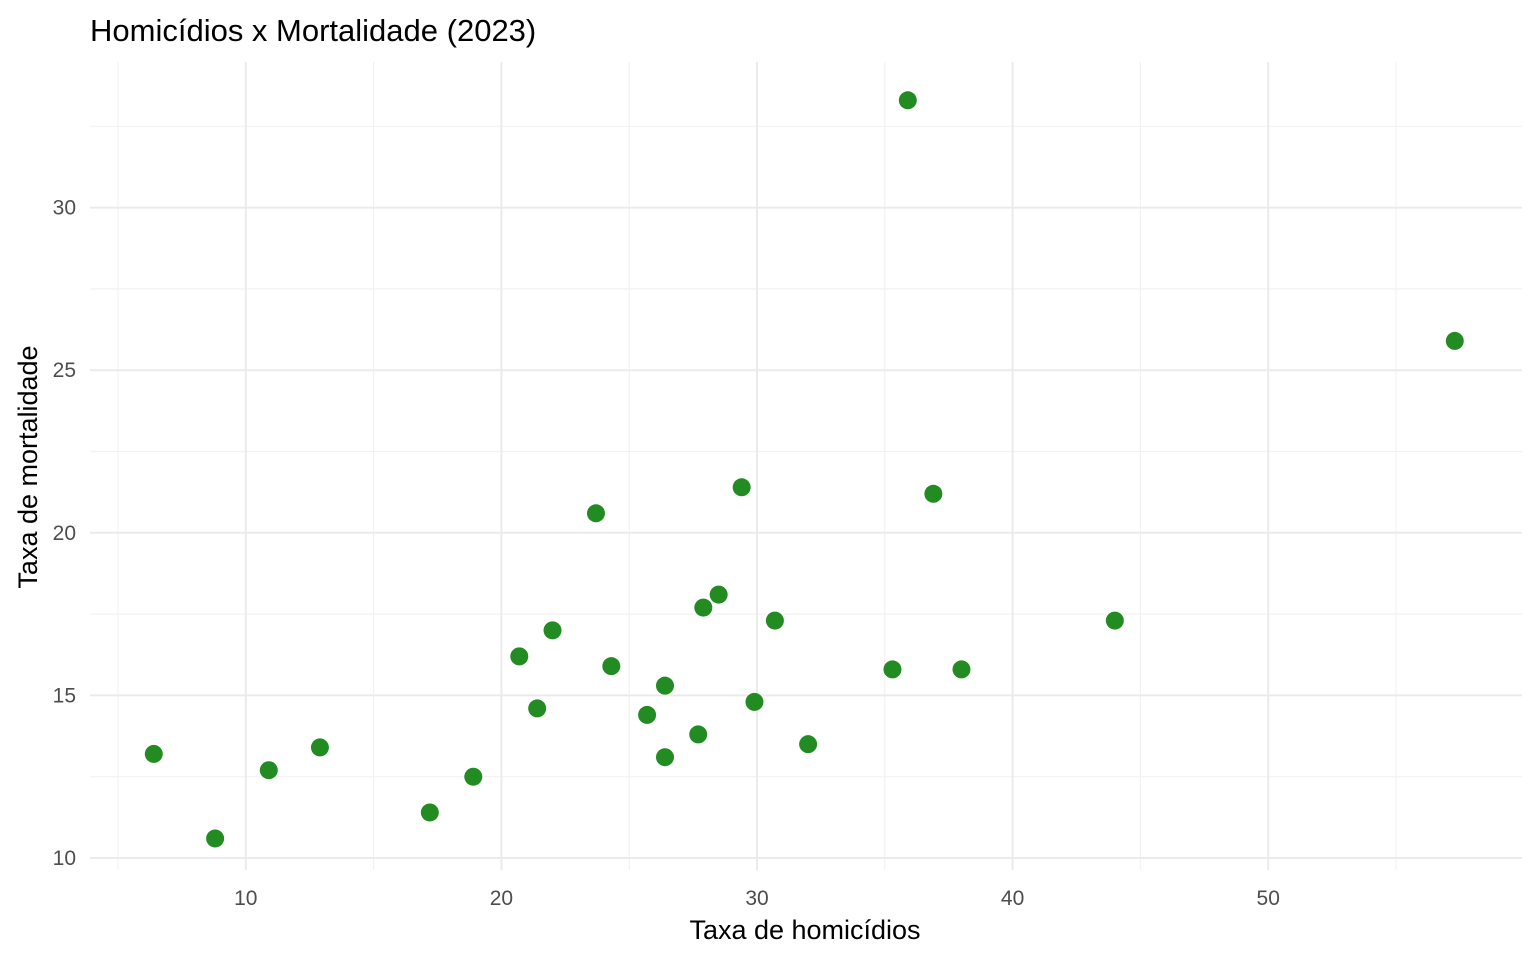 This screenshot has height=960, width=1536. Describe the element at coordinates (245, 898) in the screenshot. I see `x-tick-label: 10` at that location.